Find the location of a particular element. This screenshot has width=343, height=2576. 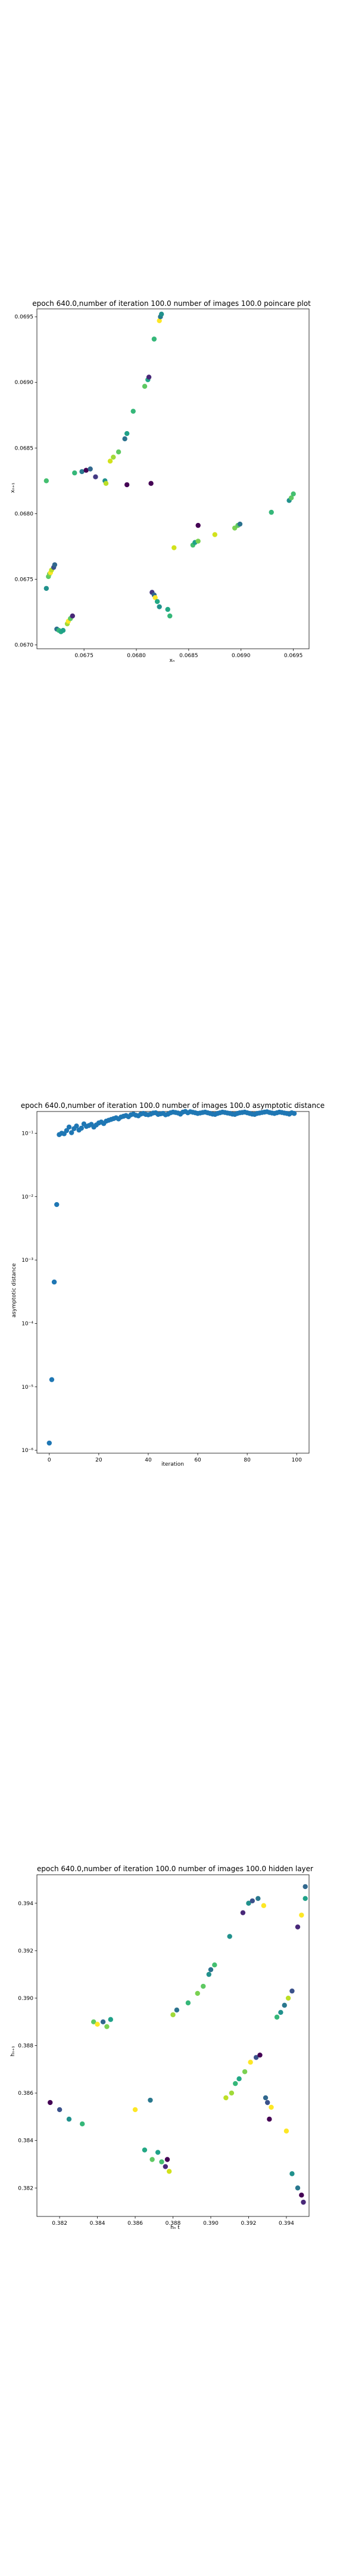

y-tick-label: 0.386 is located at coordinates (26, 2094).